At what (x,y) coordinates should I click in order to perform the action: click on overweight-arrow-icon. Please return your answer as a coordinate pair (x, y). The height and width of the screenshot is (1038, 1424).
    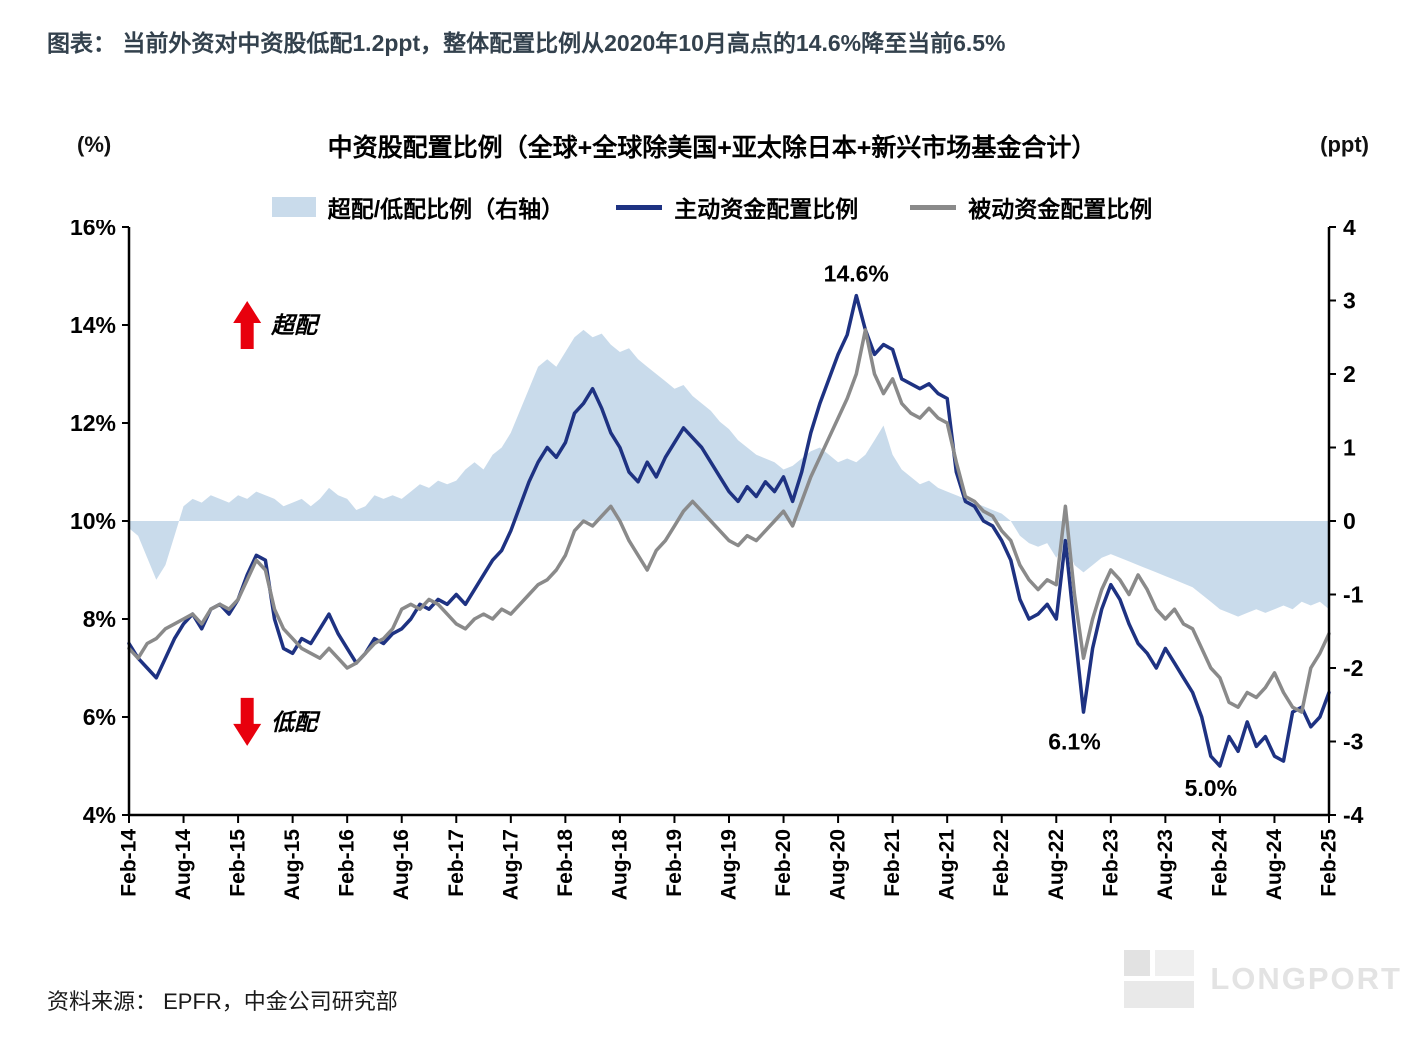
    Looking at the image, I should click on (247, 325).